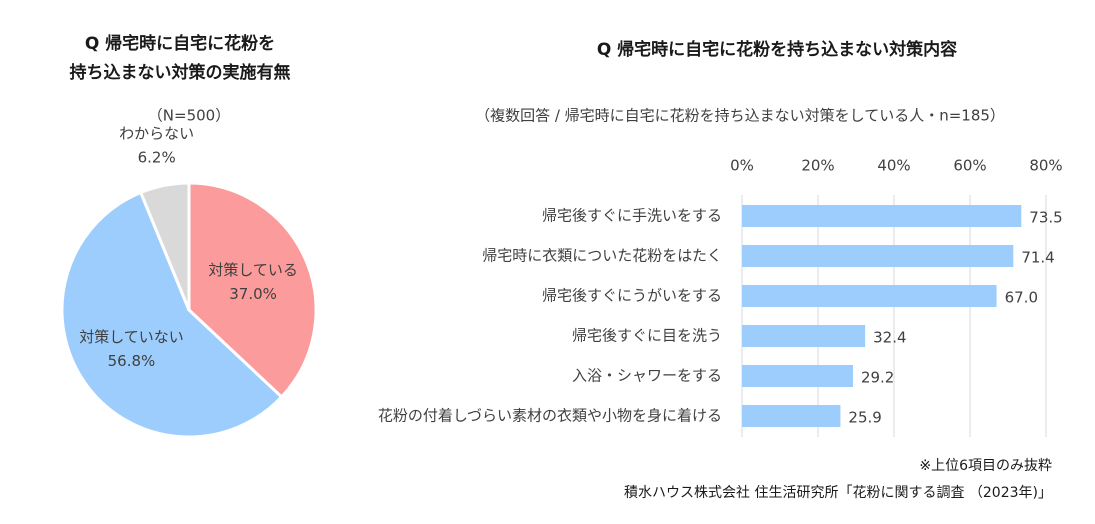  Describe the element at coordinates (969, 166) in the screenshot. I see `x-tick-label: 60%` at that location.